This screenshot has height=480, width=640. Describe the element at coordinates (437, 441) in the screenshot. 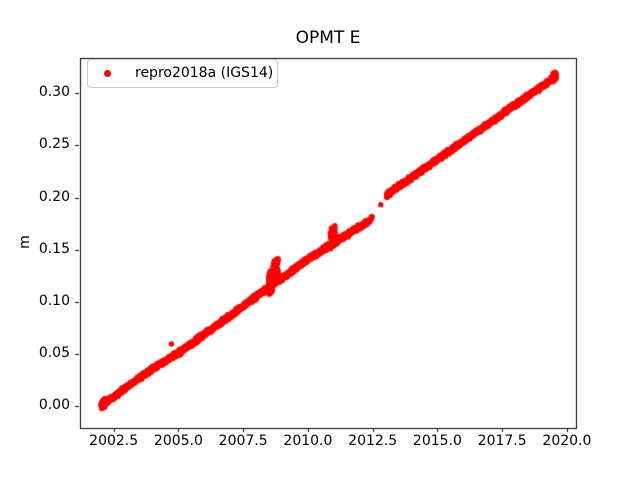

I see `x-tick-label: 2015.0` at that location.